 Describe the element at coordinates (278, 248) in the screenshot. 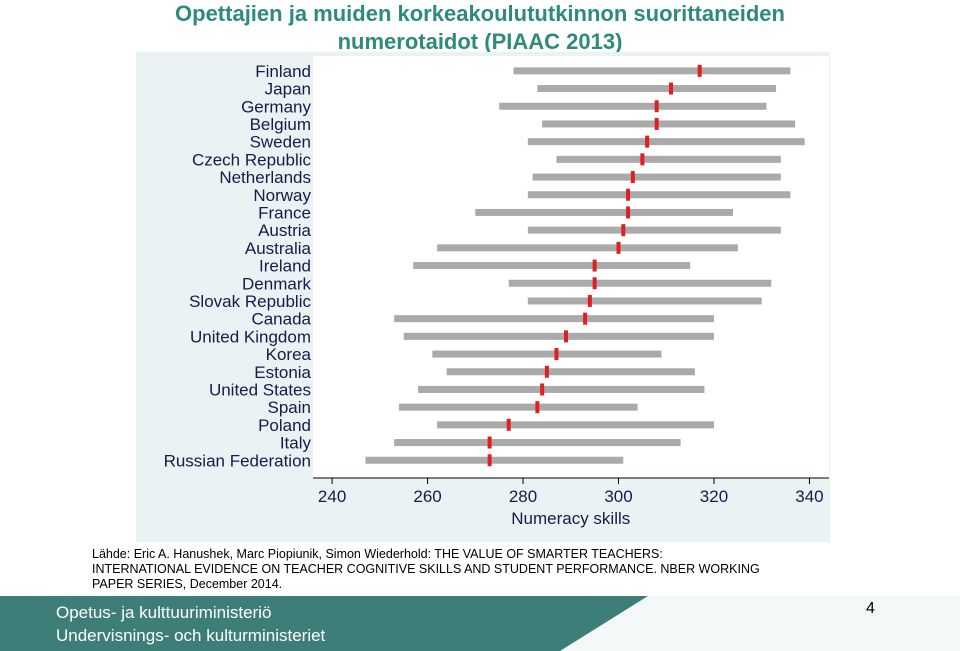

I see `category-label: Australia` at that location.